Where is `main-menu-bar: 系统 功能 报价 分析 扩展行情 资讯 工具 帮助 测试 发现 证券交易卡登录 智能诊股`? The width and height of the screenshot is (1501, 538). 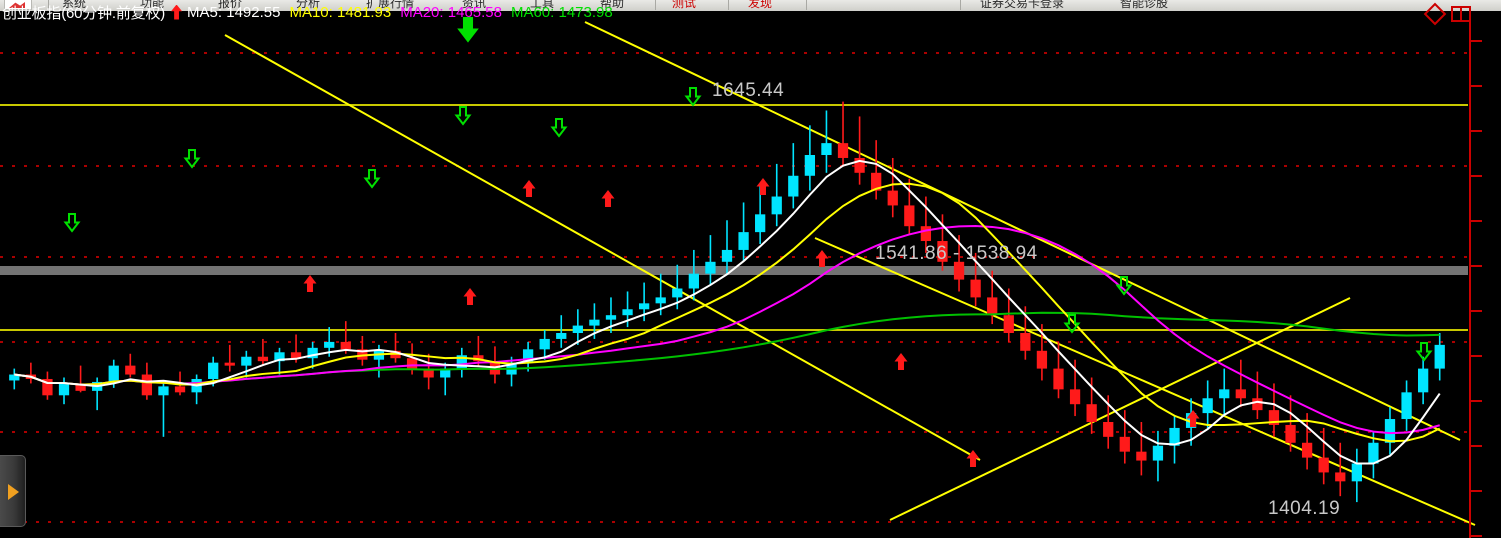
main-menu-bar: 系统 功能 报价 分析 扩展行情 资讯 工具 帮助 测试 发现 证券交易卡登录 智能诊股 is located at coordinates (750, 6).